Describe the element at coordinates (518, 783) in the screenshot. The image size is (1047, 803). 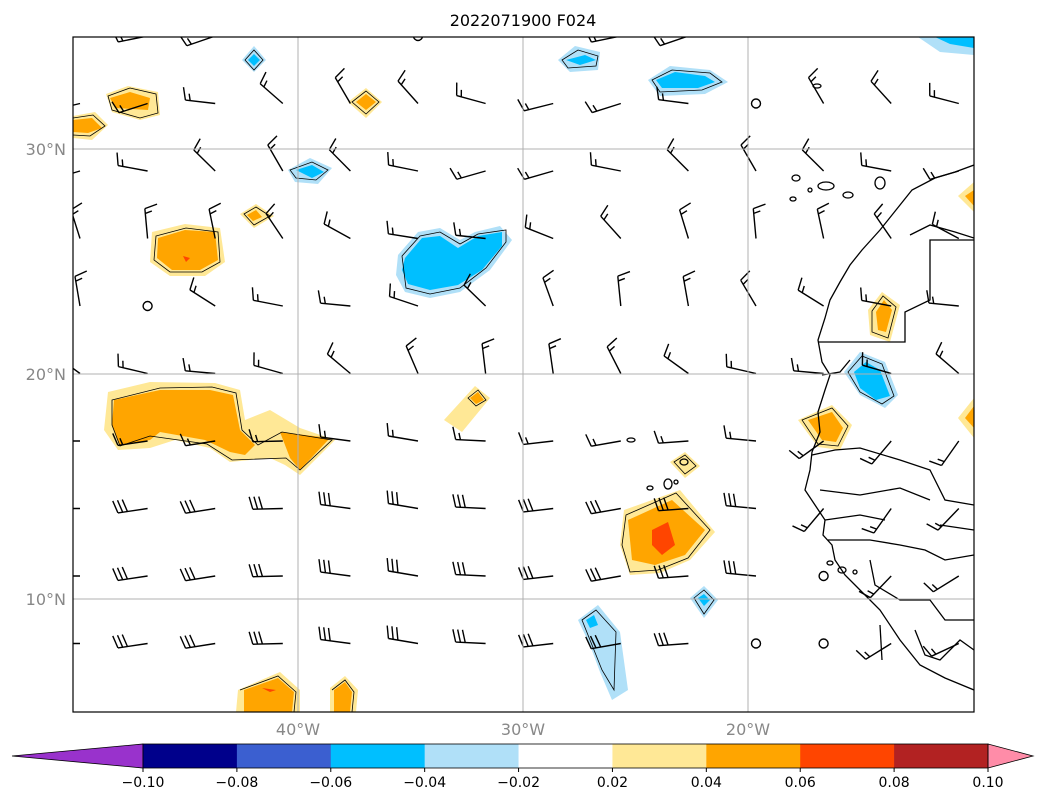
I see `colorbar-tick-label: −0.02` at that location.